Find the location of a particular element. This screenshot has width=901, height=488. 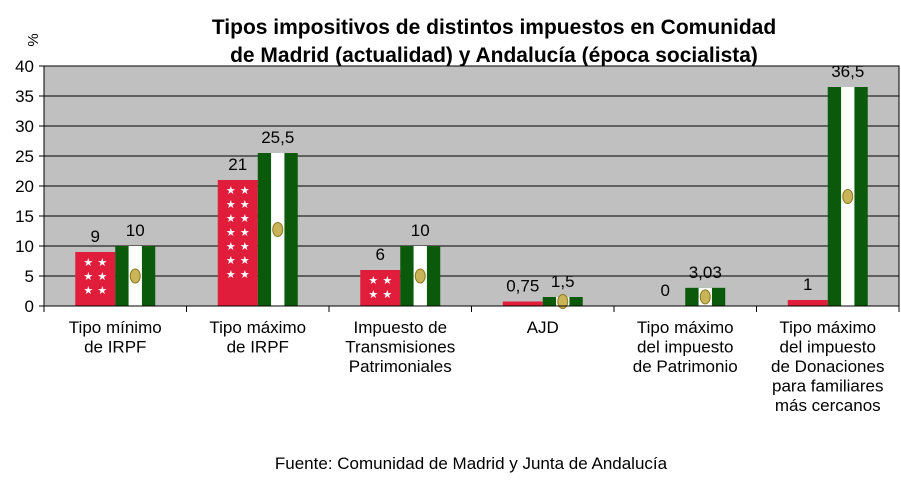

x-category-label: de Patrimonio is located at coordinates (685, 366).